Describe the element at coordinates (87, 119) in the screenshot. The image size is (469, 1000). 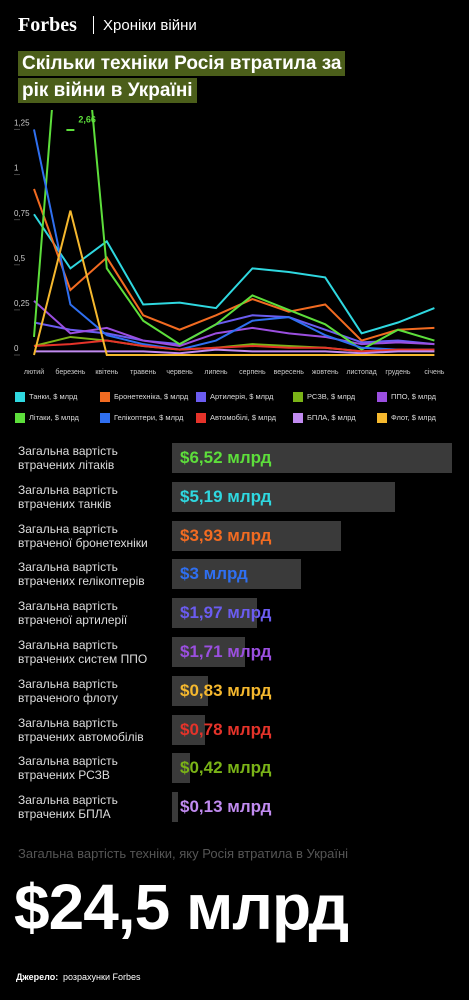
I see `annotation: 2,66` at that location.